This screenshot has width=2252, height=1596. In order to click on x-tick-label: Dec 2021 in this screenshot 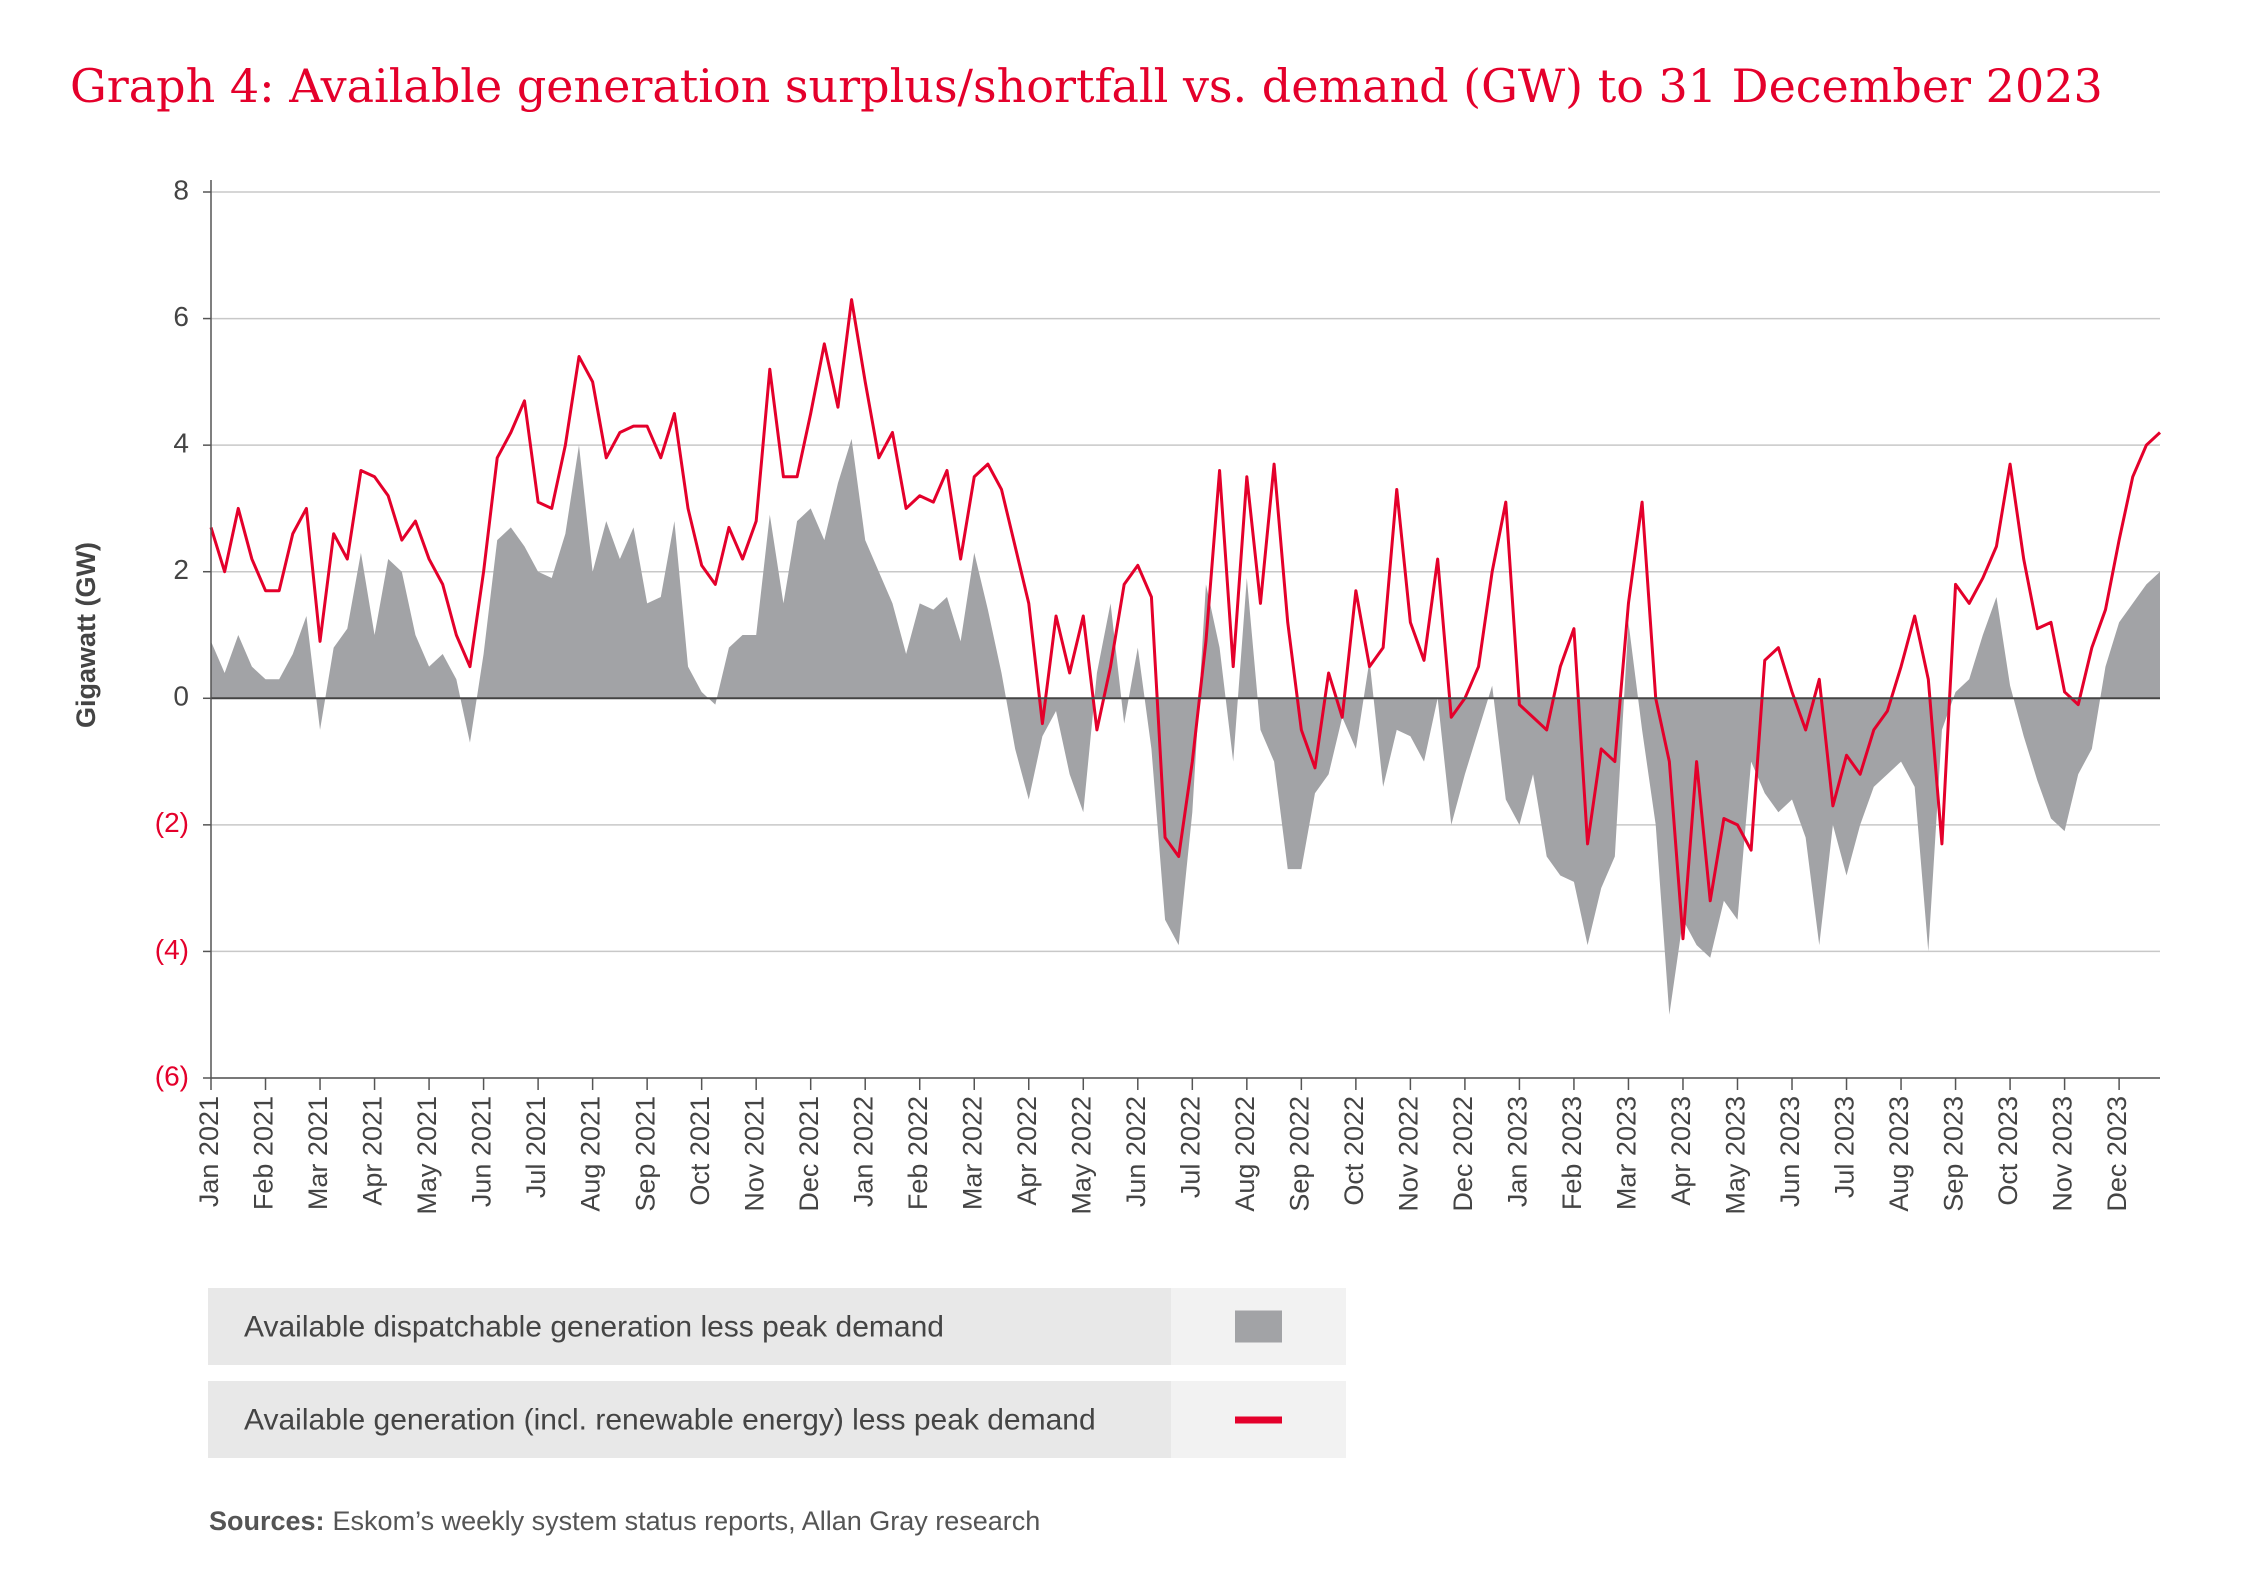, I will do `click(809, 1154)`.